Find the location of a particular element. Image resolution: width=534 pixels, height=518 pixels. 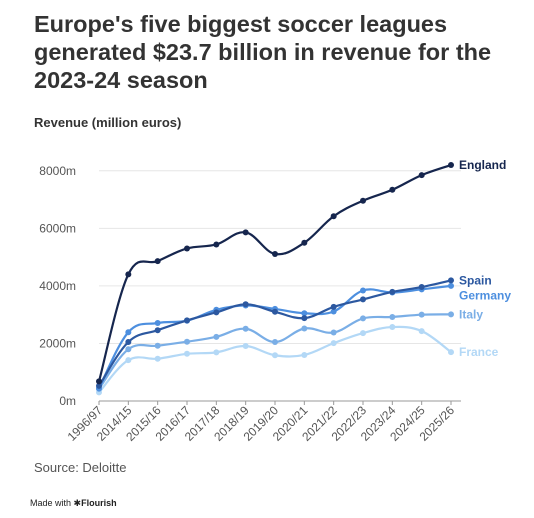

series-label-england: England is located at coordinates (482, 165).